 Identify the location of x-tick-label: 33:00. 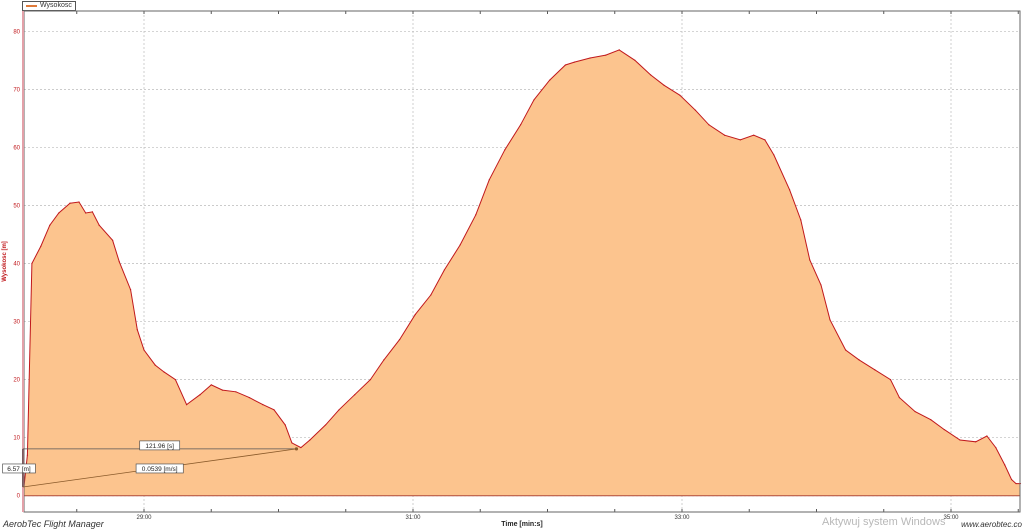
(682, 518).